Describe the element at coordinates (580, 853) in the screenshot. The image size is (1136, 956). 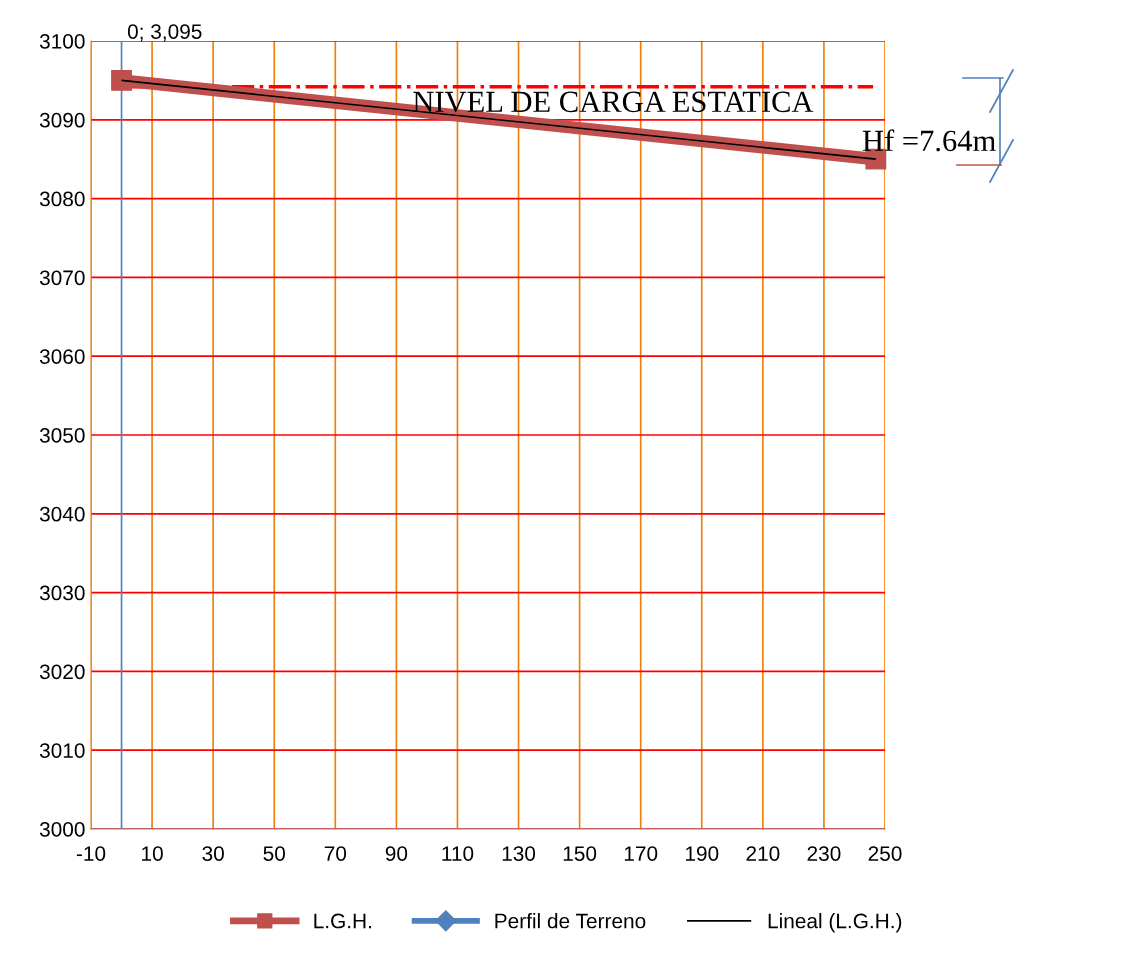
I see `x-tick-label: 150` at that location.